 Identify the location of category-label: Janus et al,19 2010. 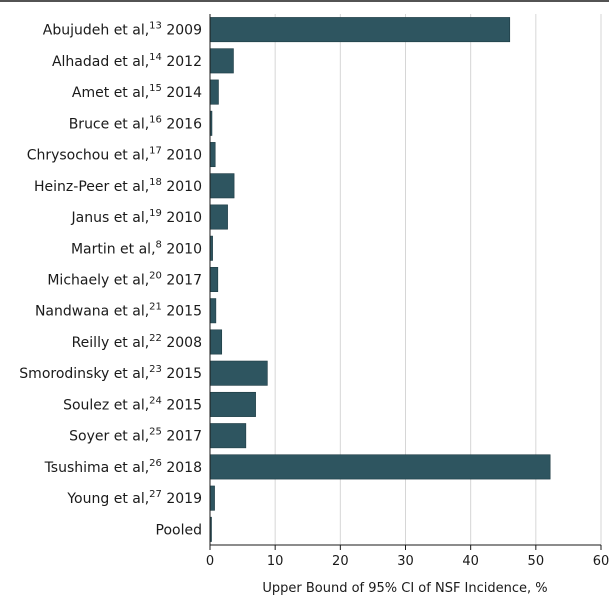
(137, 217).